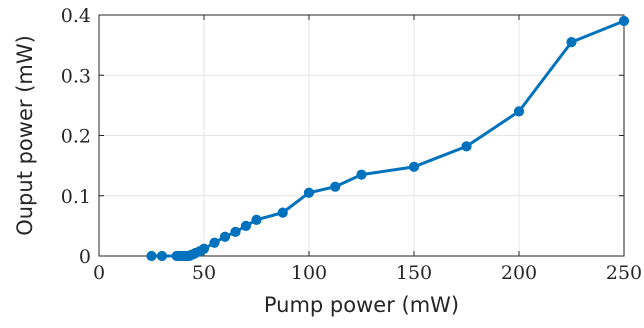 The height and width of the screenshot is (328, 644). Describe the element at coordinates (414, 273) in the screenshot. I see `x-tick-label-3: 150` at that location.